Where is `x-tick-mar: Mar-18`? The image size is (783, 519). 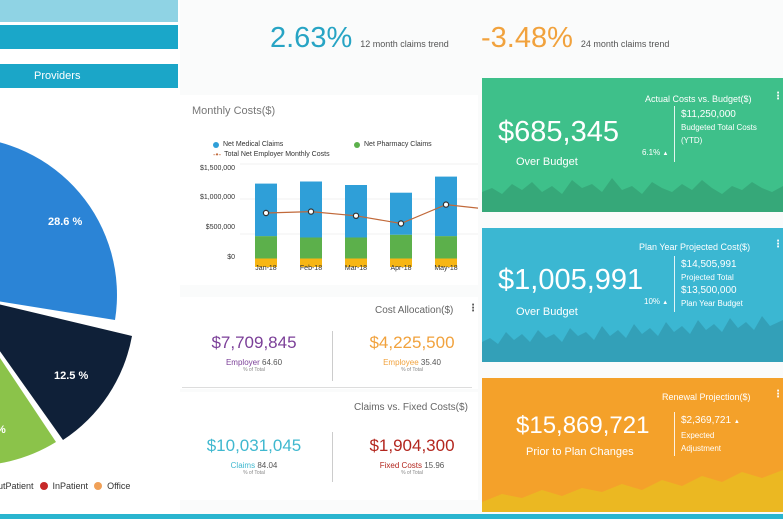 x-tick-mar: Mar-18 is located at coordinates (356, 268).